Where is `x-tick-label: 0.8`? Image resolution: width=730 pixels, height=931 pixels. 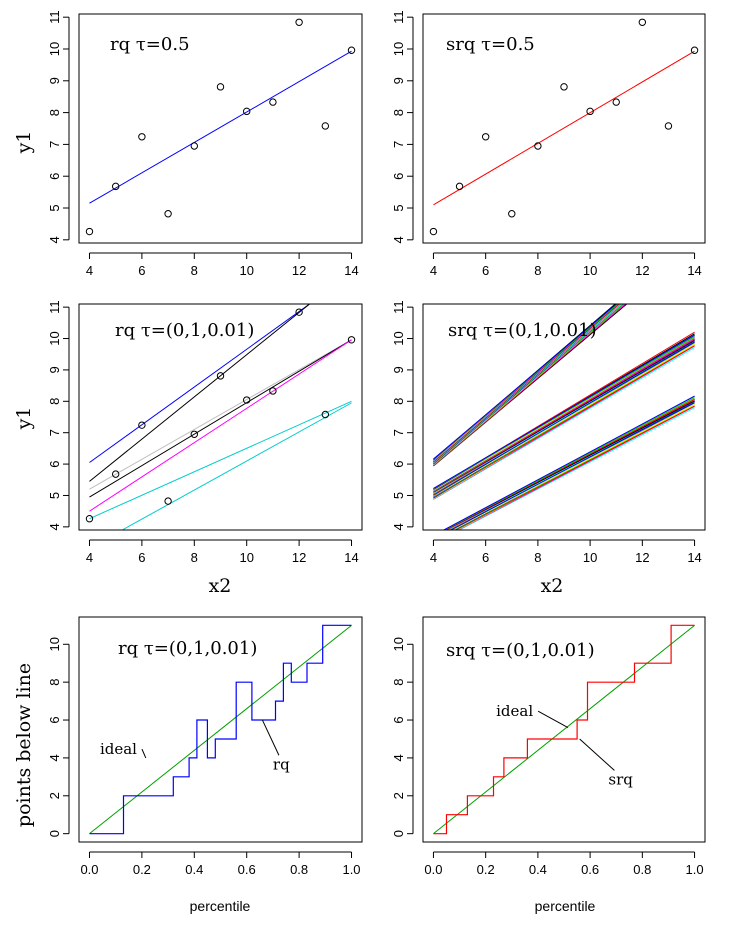 x-tick-label: 0.8 is located at coordinates (642, 869).